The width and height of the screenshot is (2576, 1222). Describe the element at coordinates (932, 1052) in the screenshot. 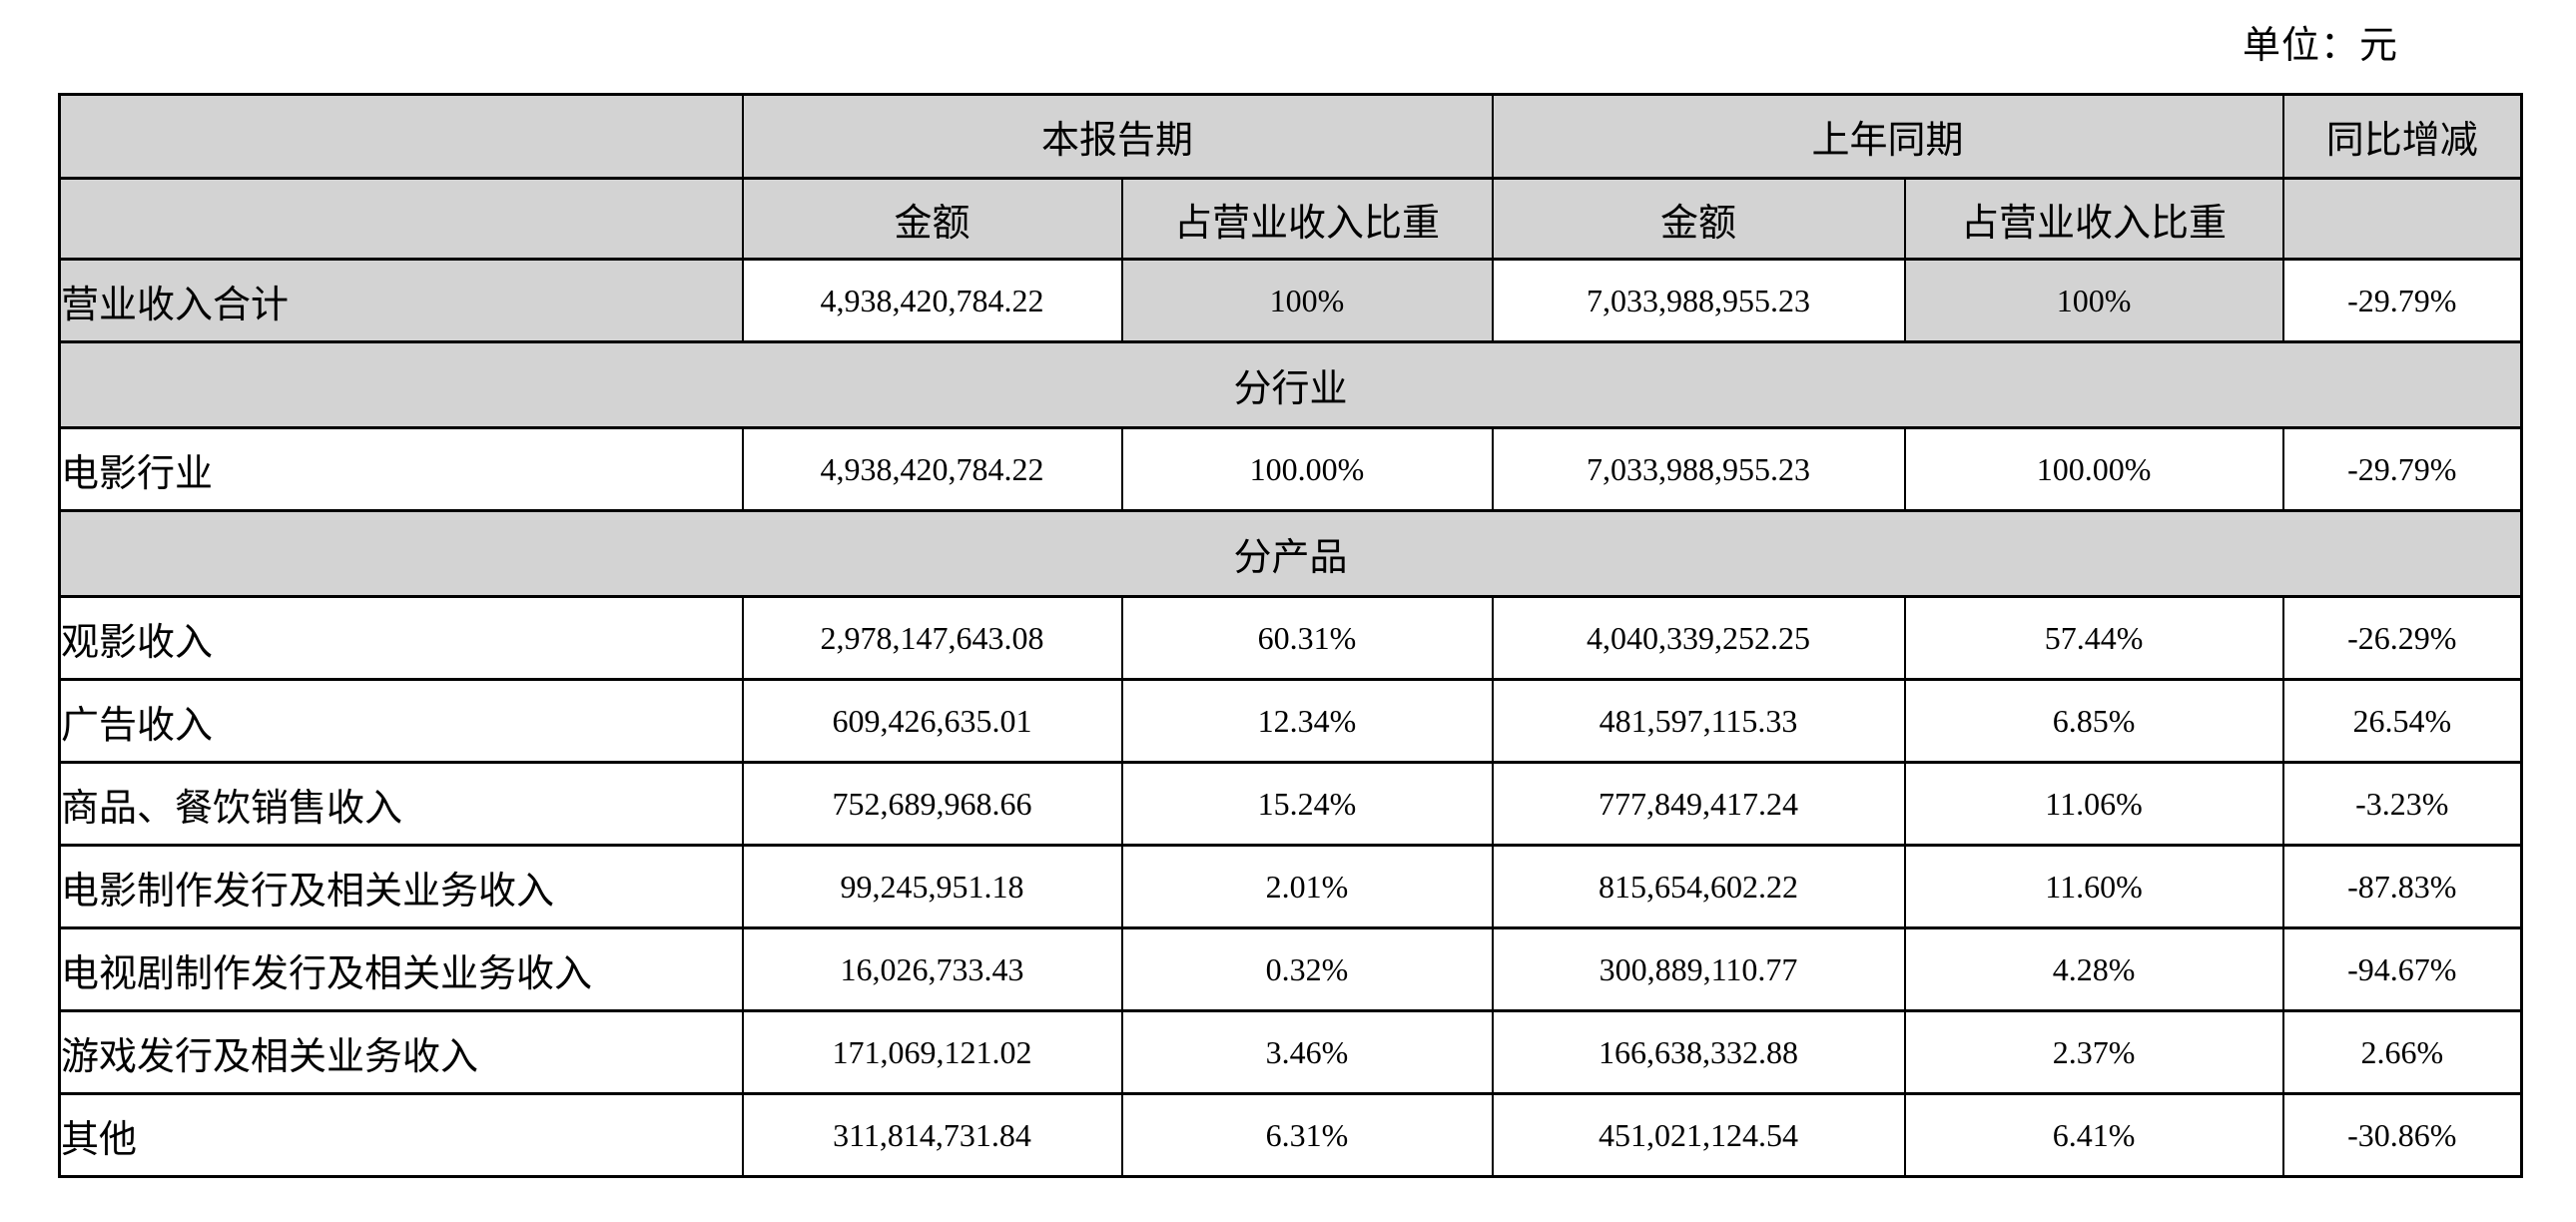

I see `cell-current-amount: 171,069,121.02` at that location.